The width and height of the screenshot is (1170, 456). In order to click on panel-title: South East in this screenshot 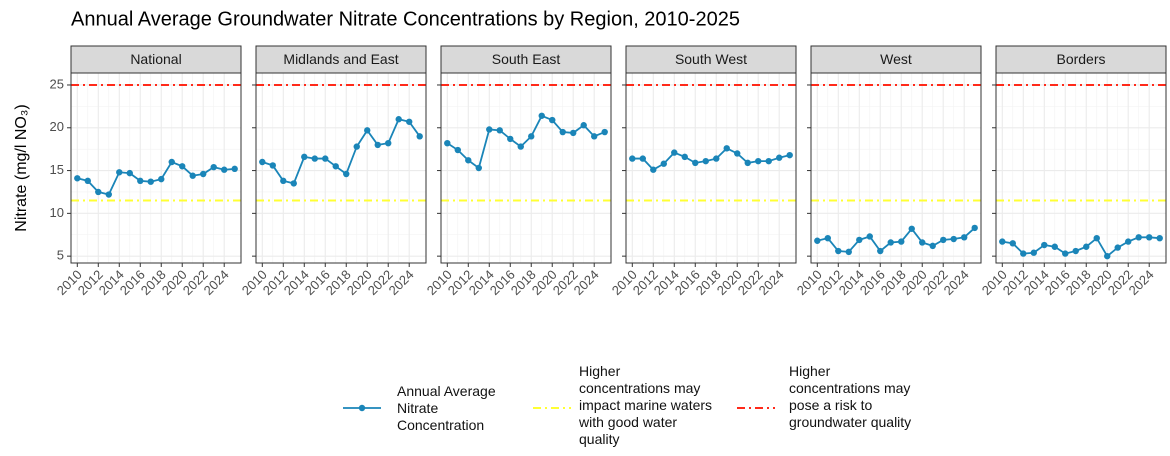, I will do `click(526, 59)`.